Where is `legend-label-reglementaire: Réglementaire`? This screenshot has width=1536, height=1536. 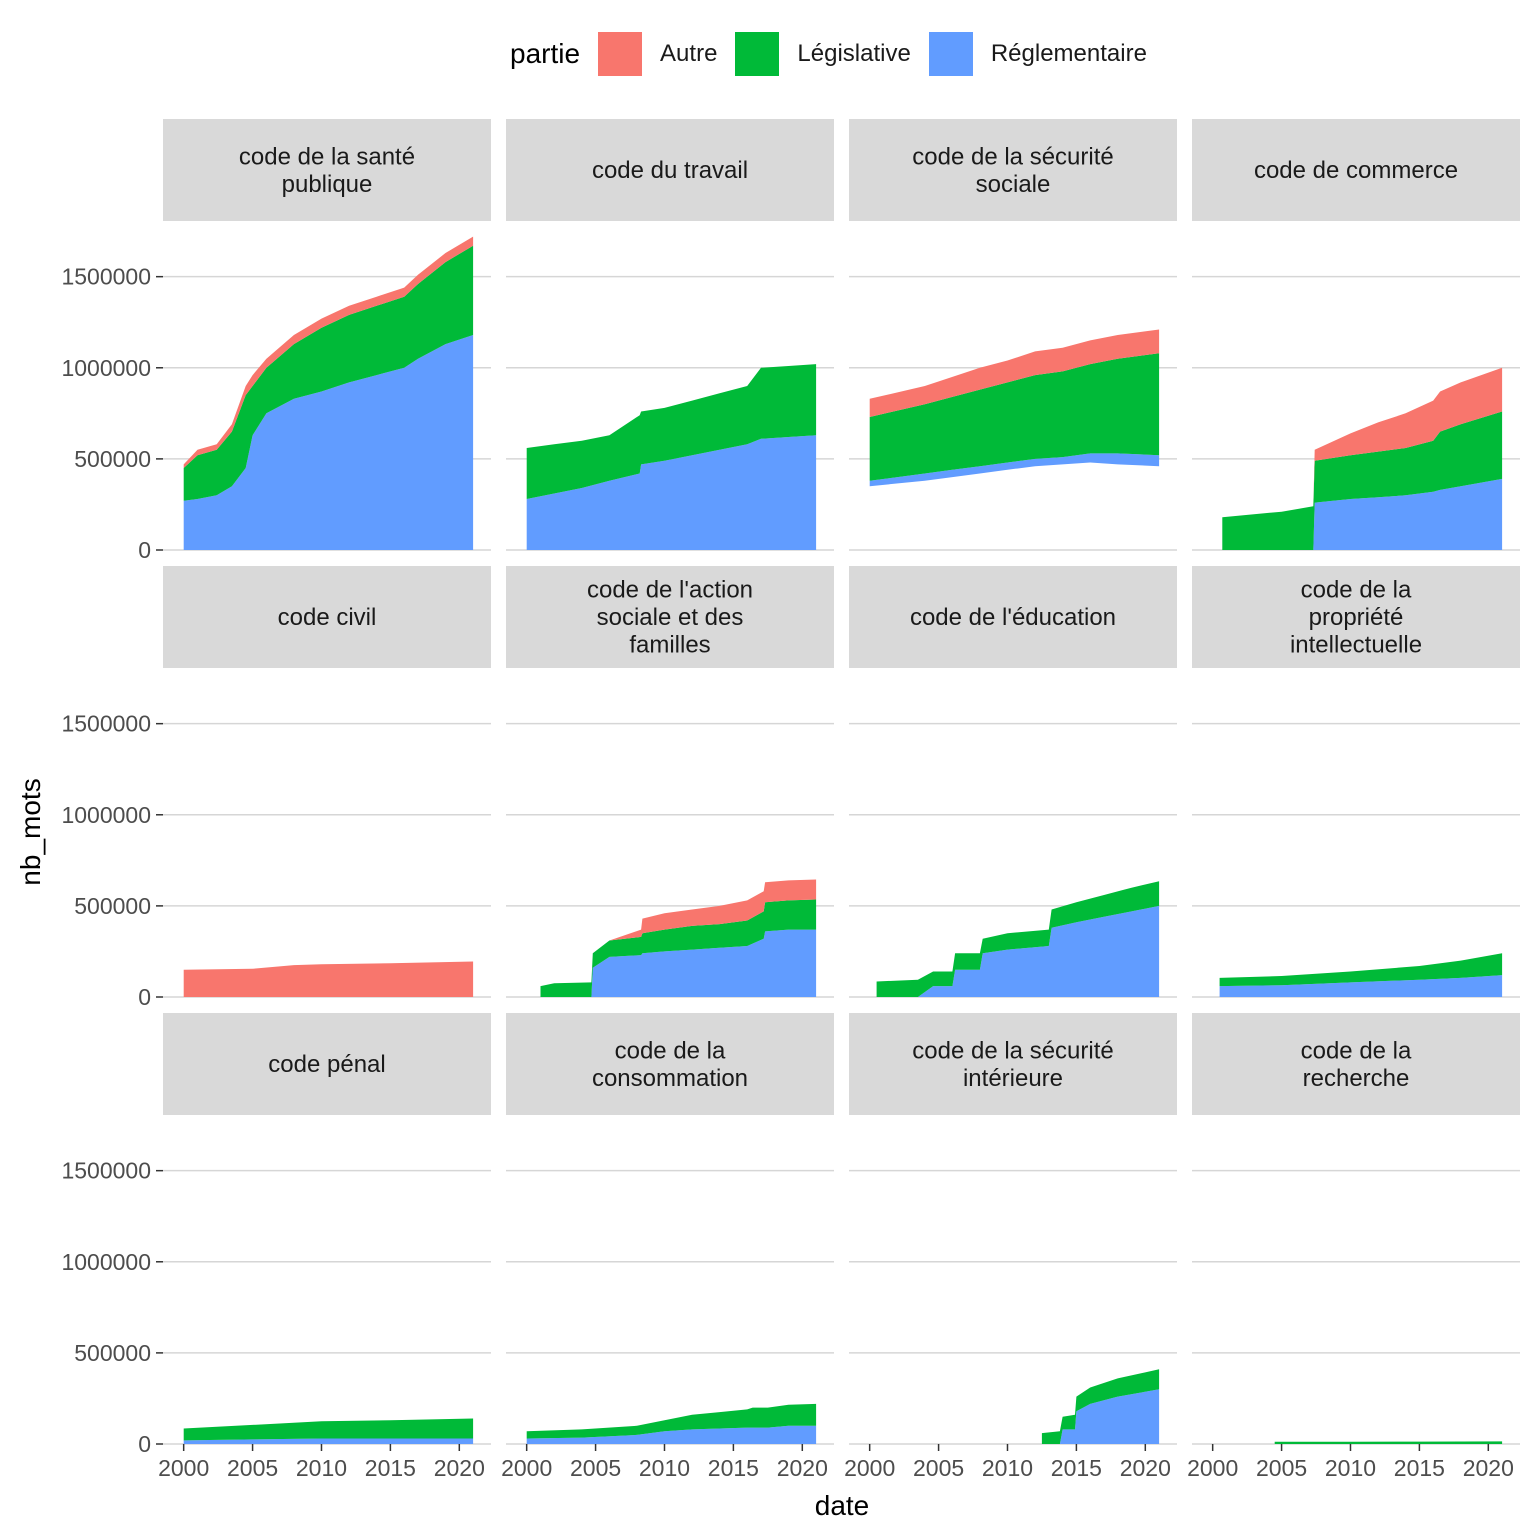 legend-label-reglementaire: Réglementaire is located at coordinates (1068, 53).